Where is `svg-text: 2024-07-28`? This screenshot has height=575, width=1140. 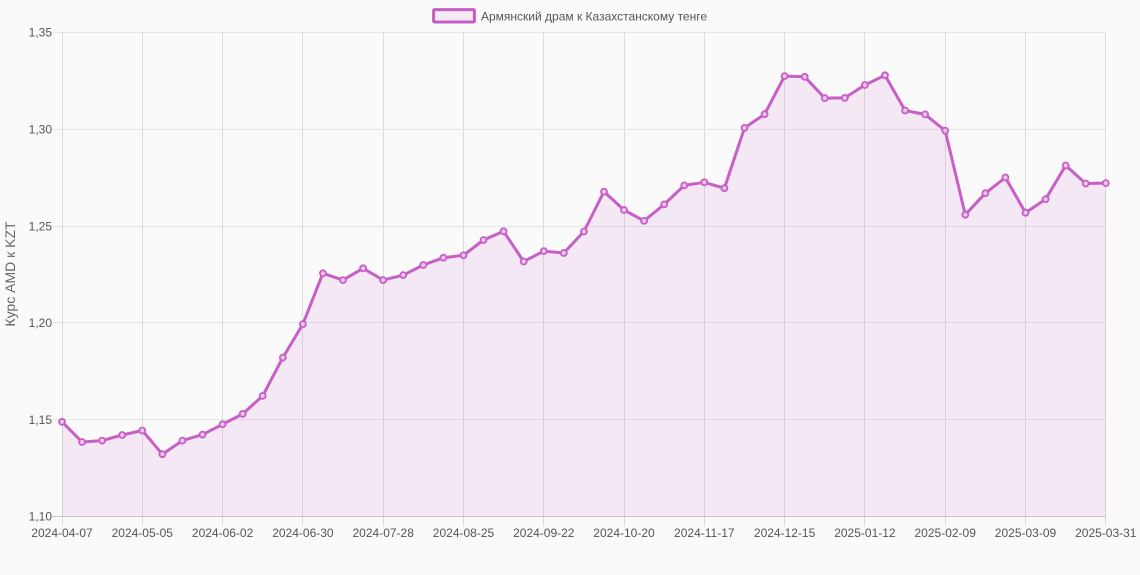 svg-text: 2024-07-28 is located at coordinates (384, 533).